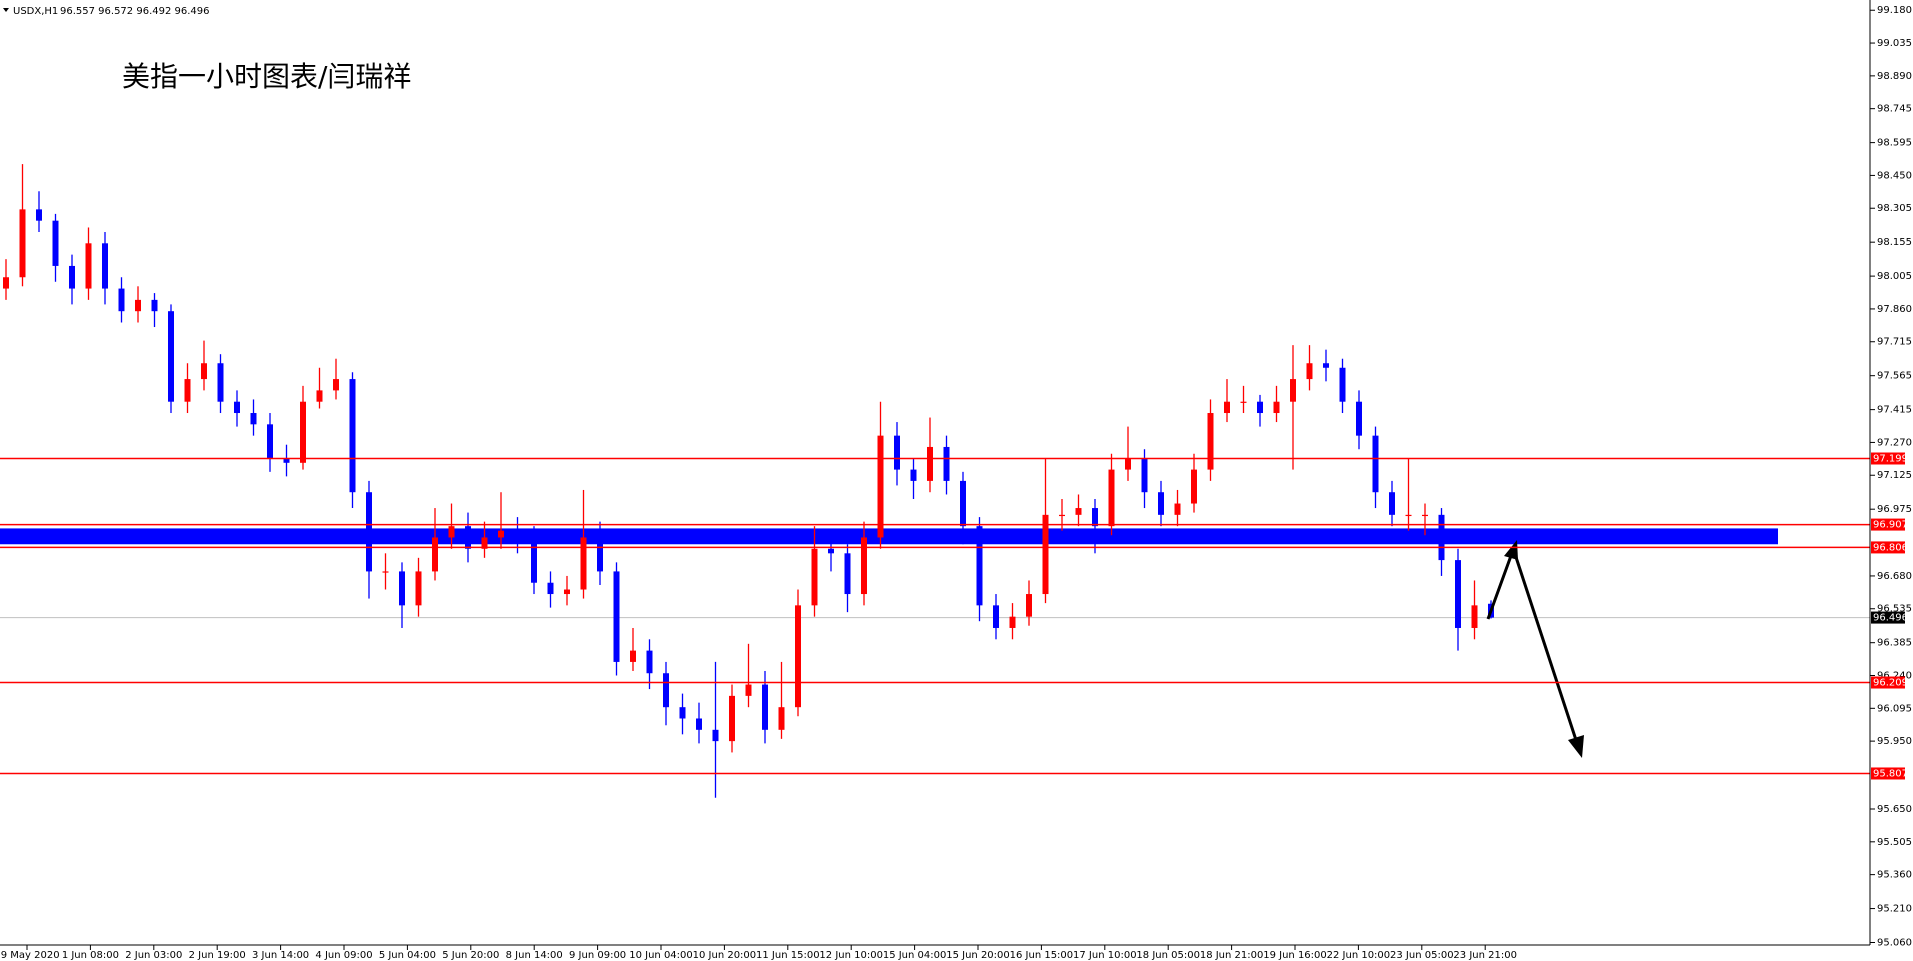 The height and width of the screenshot is (961, 1913). Describe the element at coordinates (30, 955) in the screenshot. I see `x-tick-label: 29 May 2020` at that location.